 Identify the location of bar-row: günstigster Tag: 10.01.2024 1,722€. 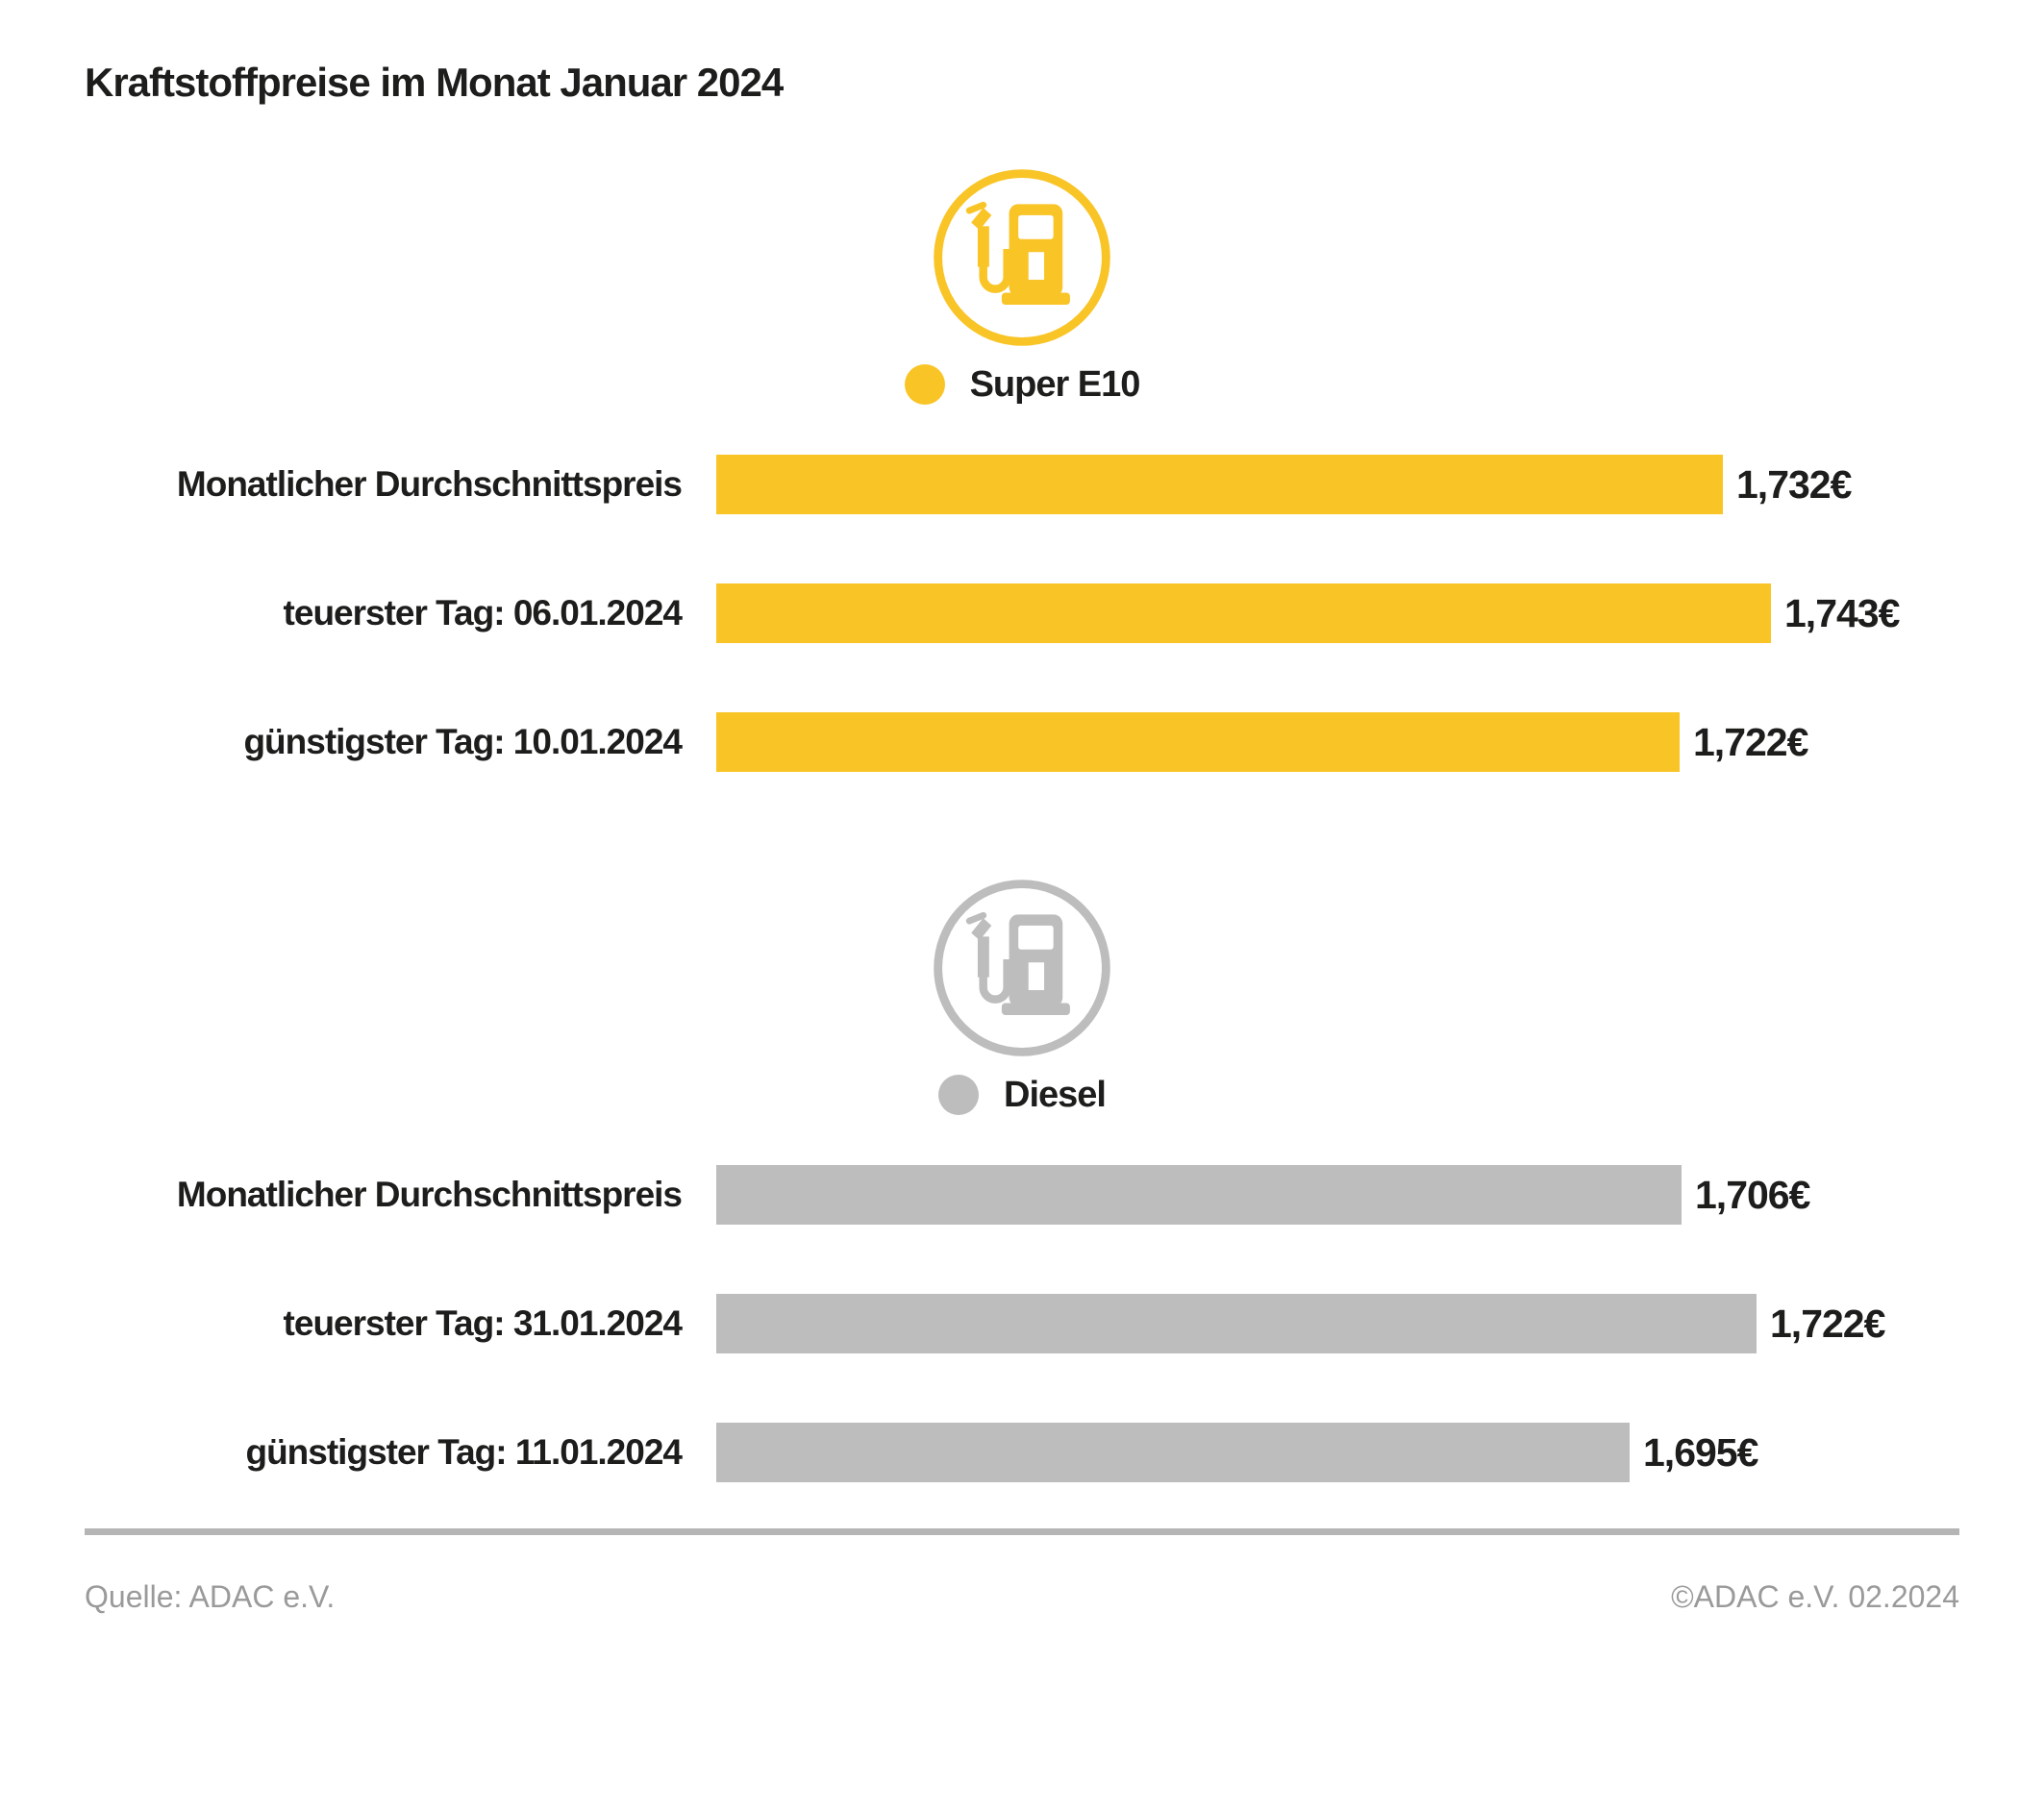
(1022, 742).